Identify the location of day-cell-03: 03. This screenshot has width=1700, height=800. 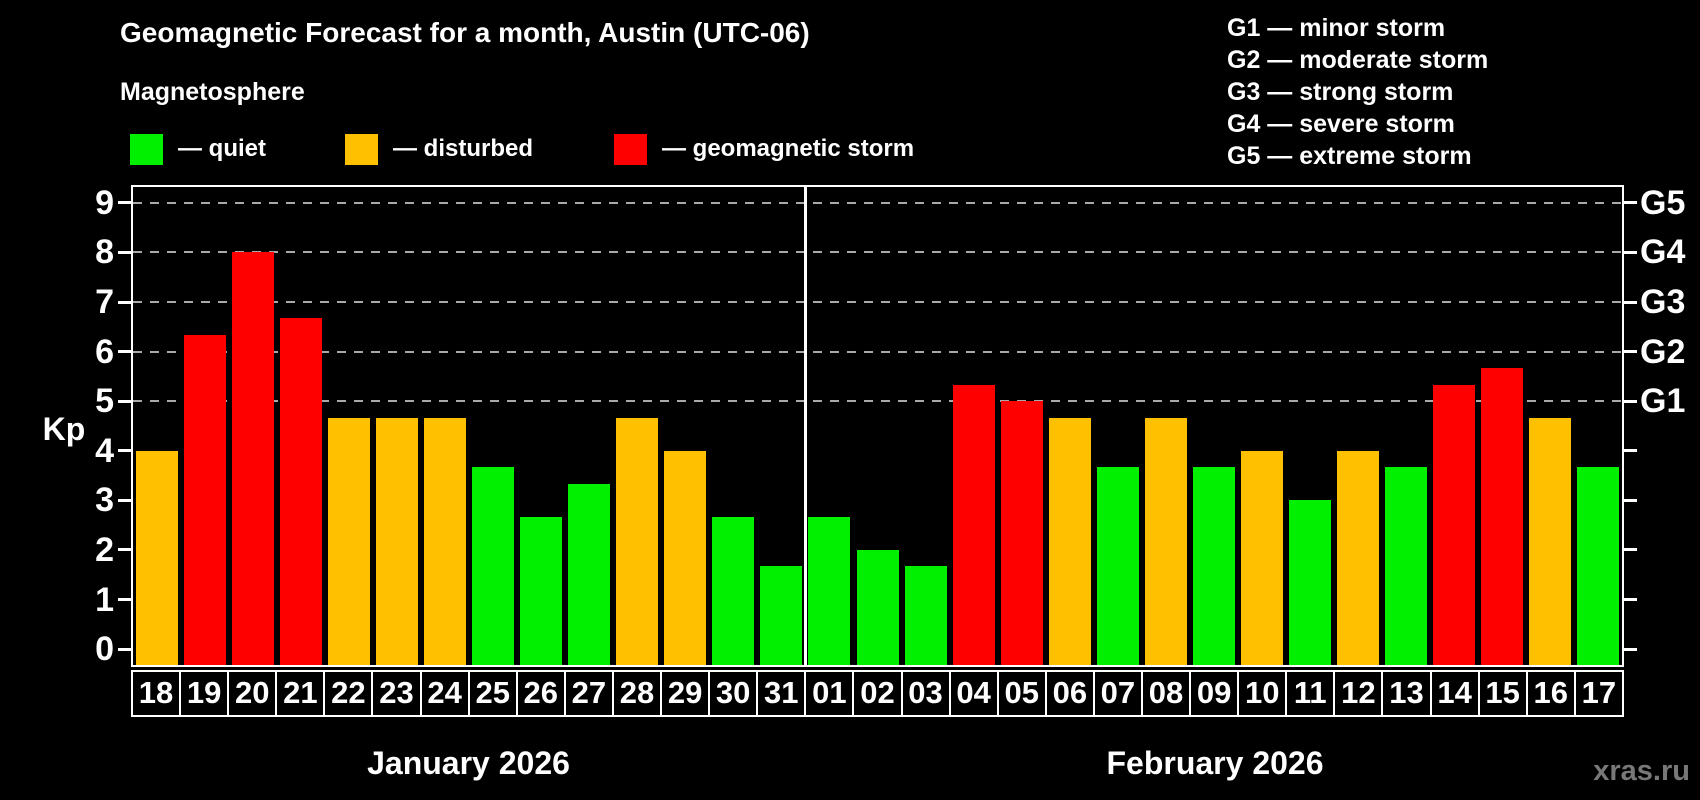
(925, 693).